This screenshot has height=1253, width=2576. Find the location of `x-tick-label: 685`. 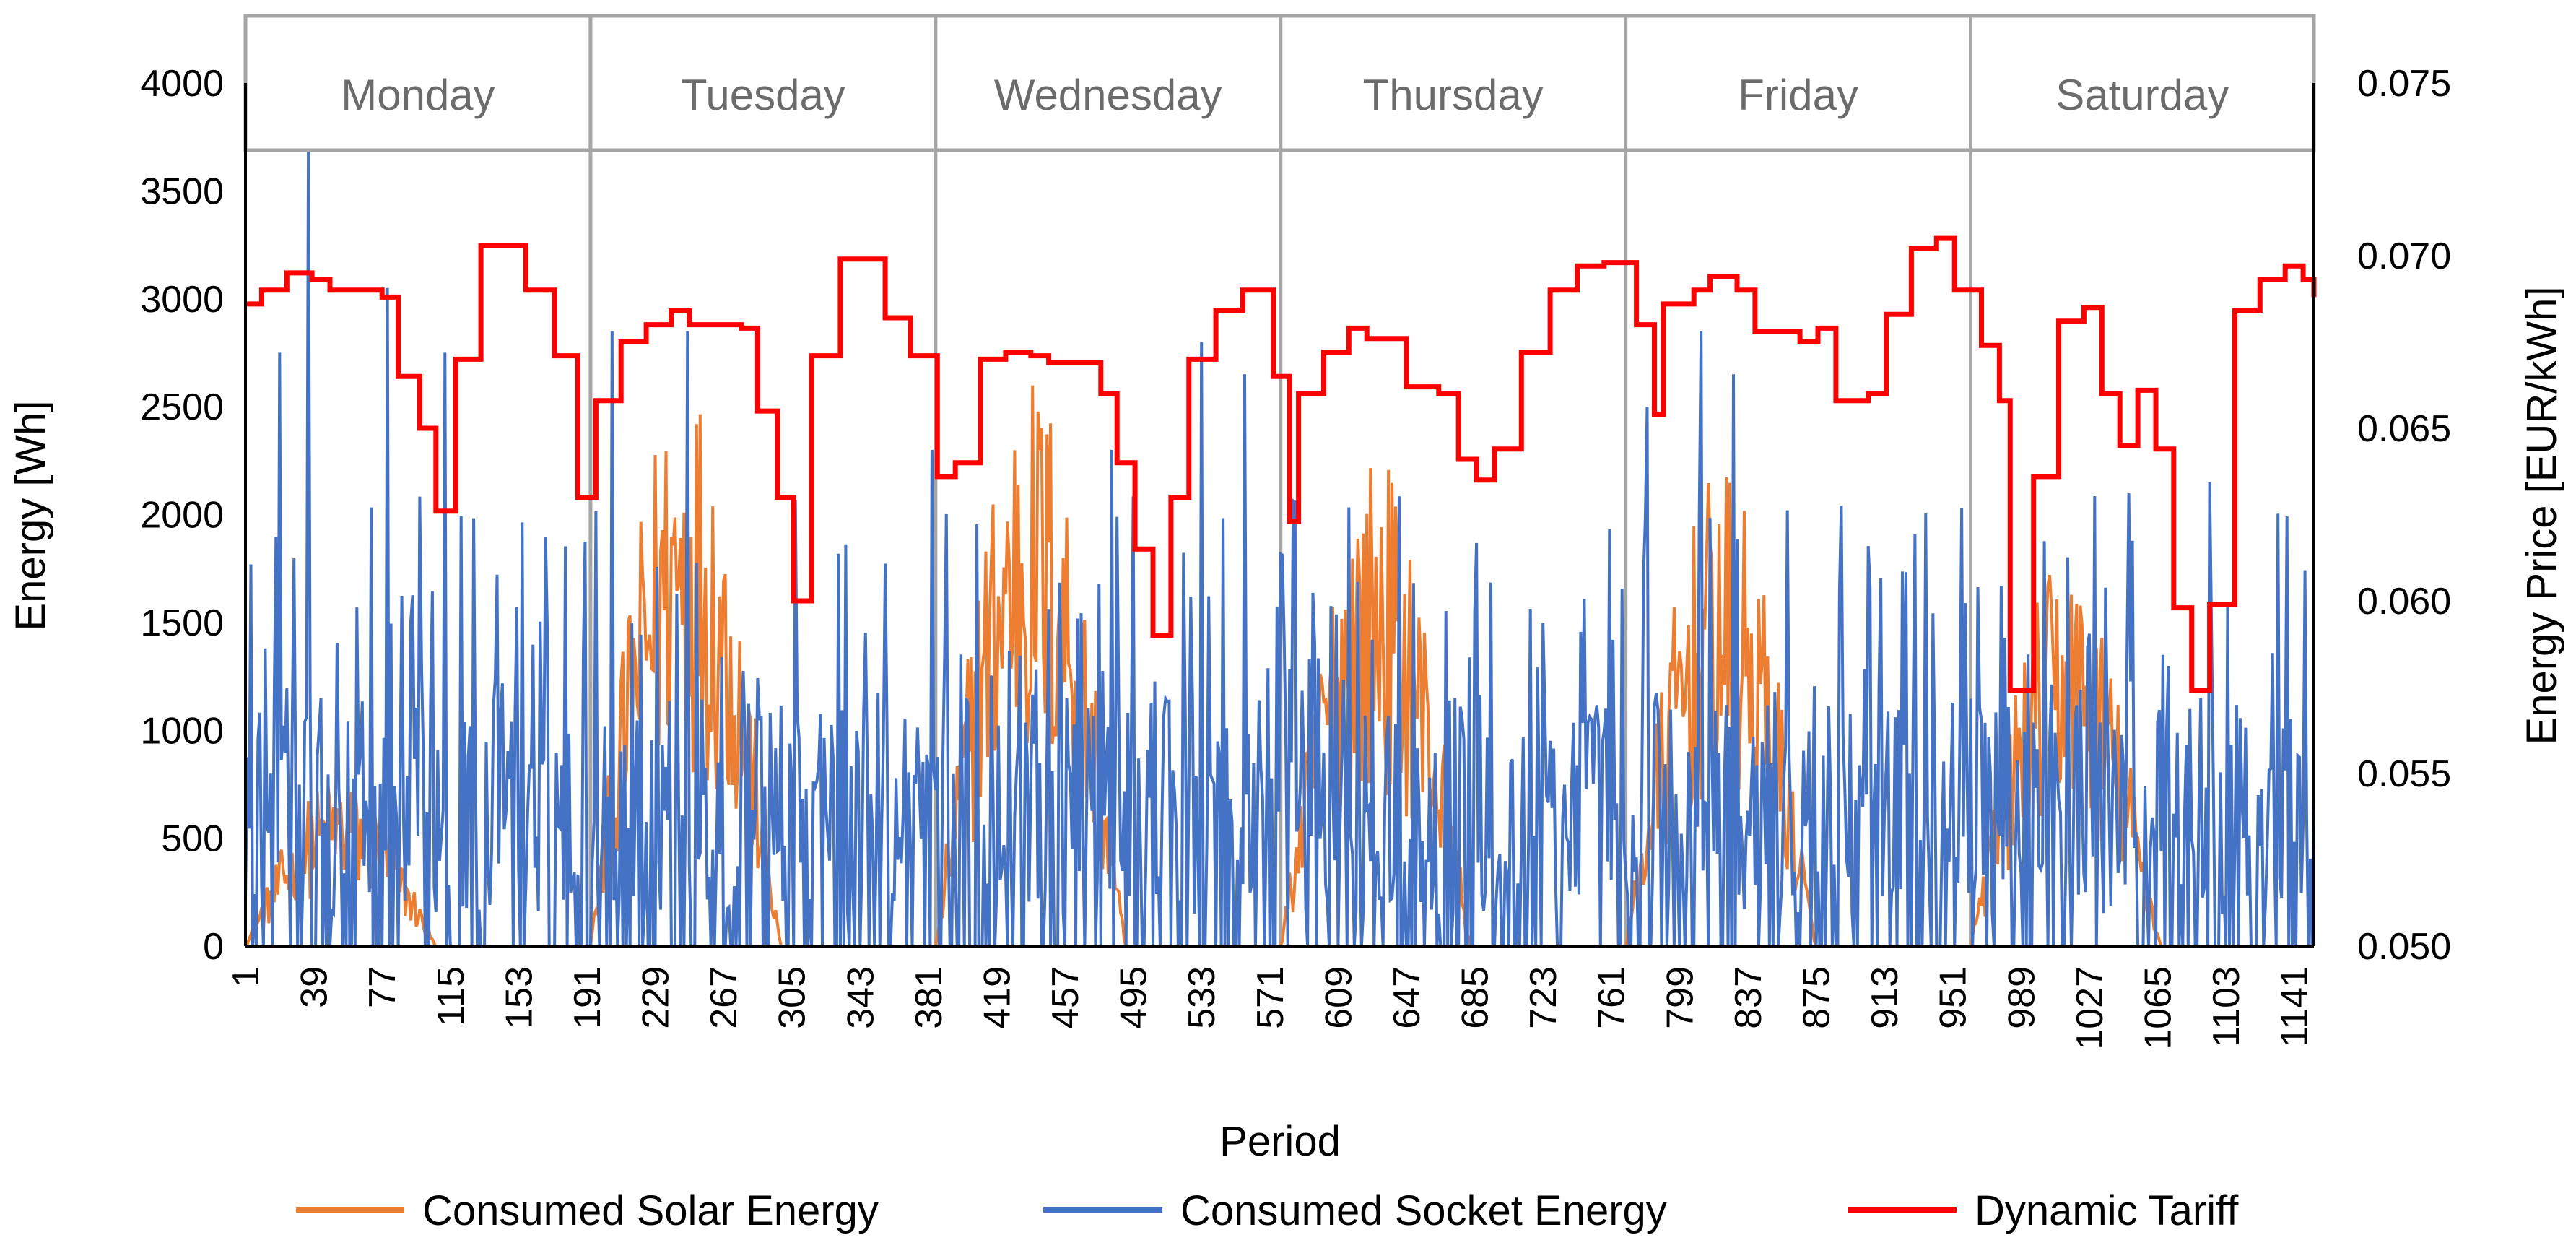

x-tick-label: 685 is located at coordinates (1476, 997).